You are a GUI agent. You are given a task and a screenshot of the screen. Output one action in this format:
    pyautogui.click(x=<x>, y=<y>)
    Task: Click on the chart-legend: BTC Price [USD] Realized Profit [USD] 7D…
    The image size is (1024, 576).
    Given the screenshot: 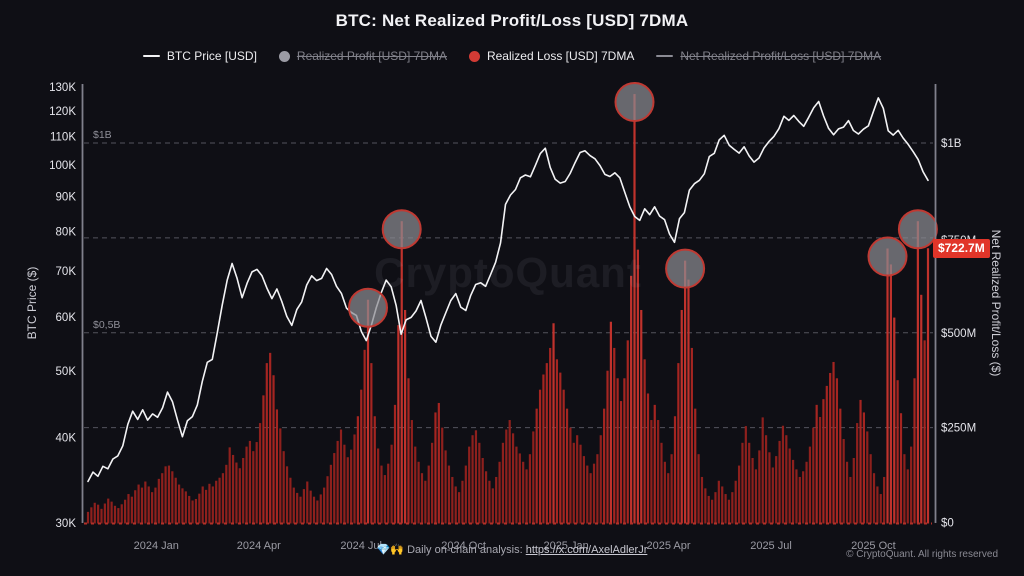 What is the action you would take?
    pyautogui.click(x=512, y=56)
    